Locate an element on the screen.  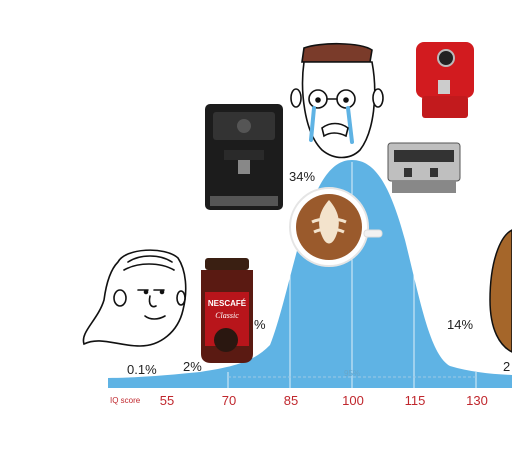
pct-34: 34% is located at coordinates (302, 176).